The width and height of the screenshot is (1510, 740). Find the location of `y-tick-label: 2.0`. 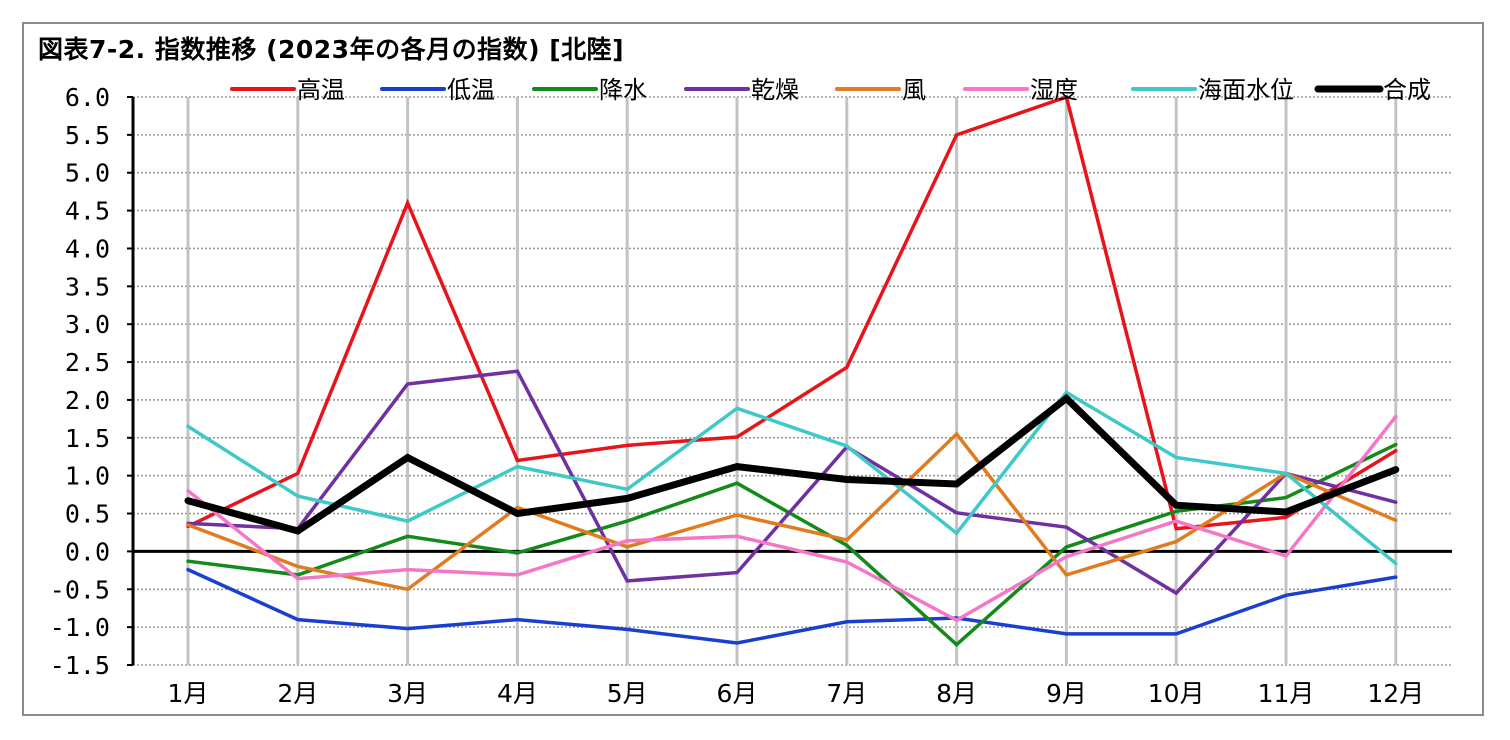

y-tick-label: 2.0 is located at coordinates (87, 400).